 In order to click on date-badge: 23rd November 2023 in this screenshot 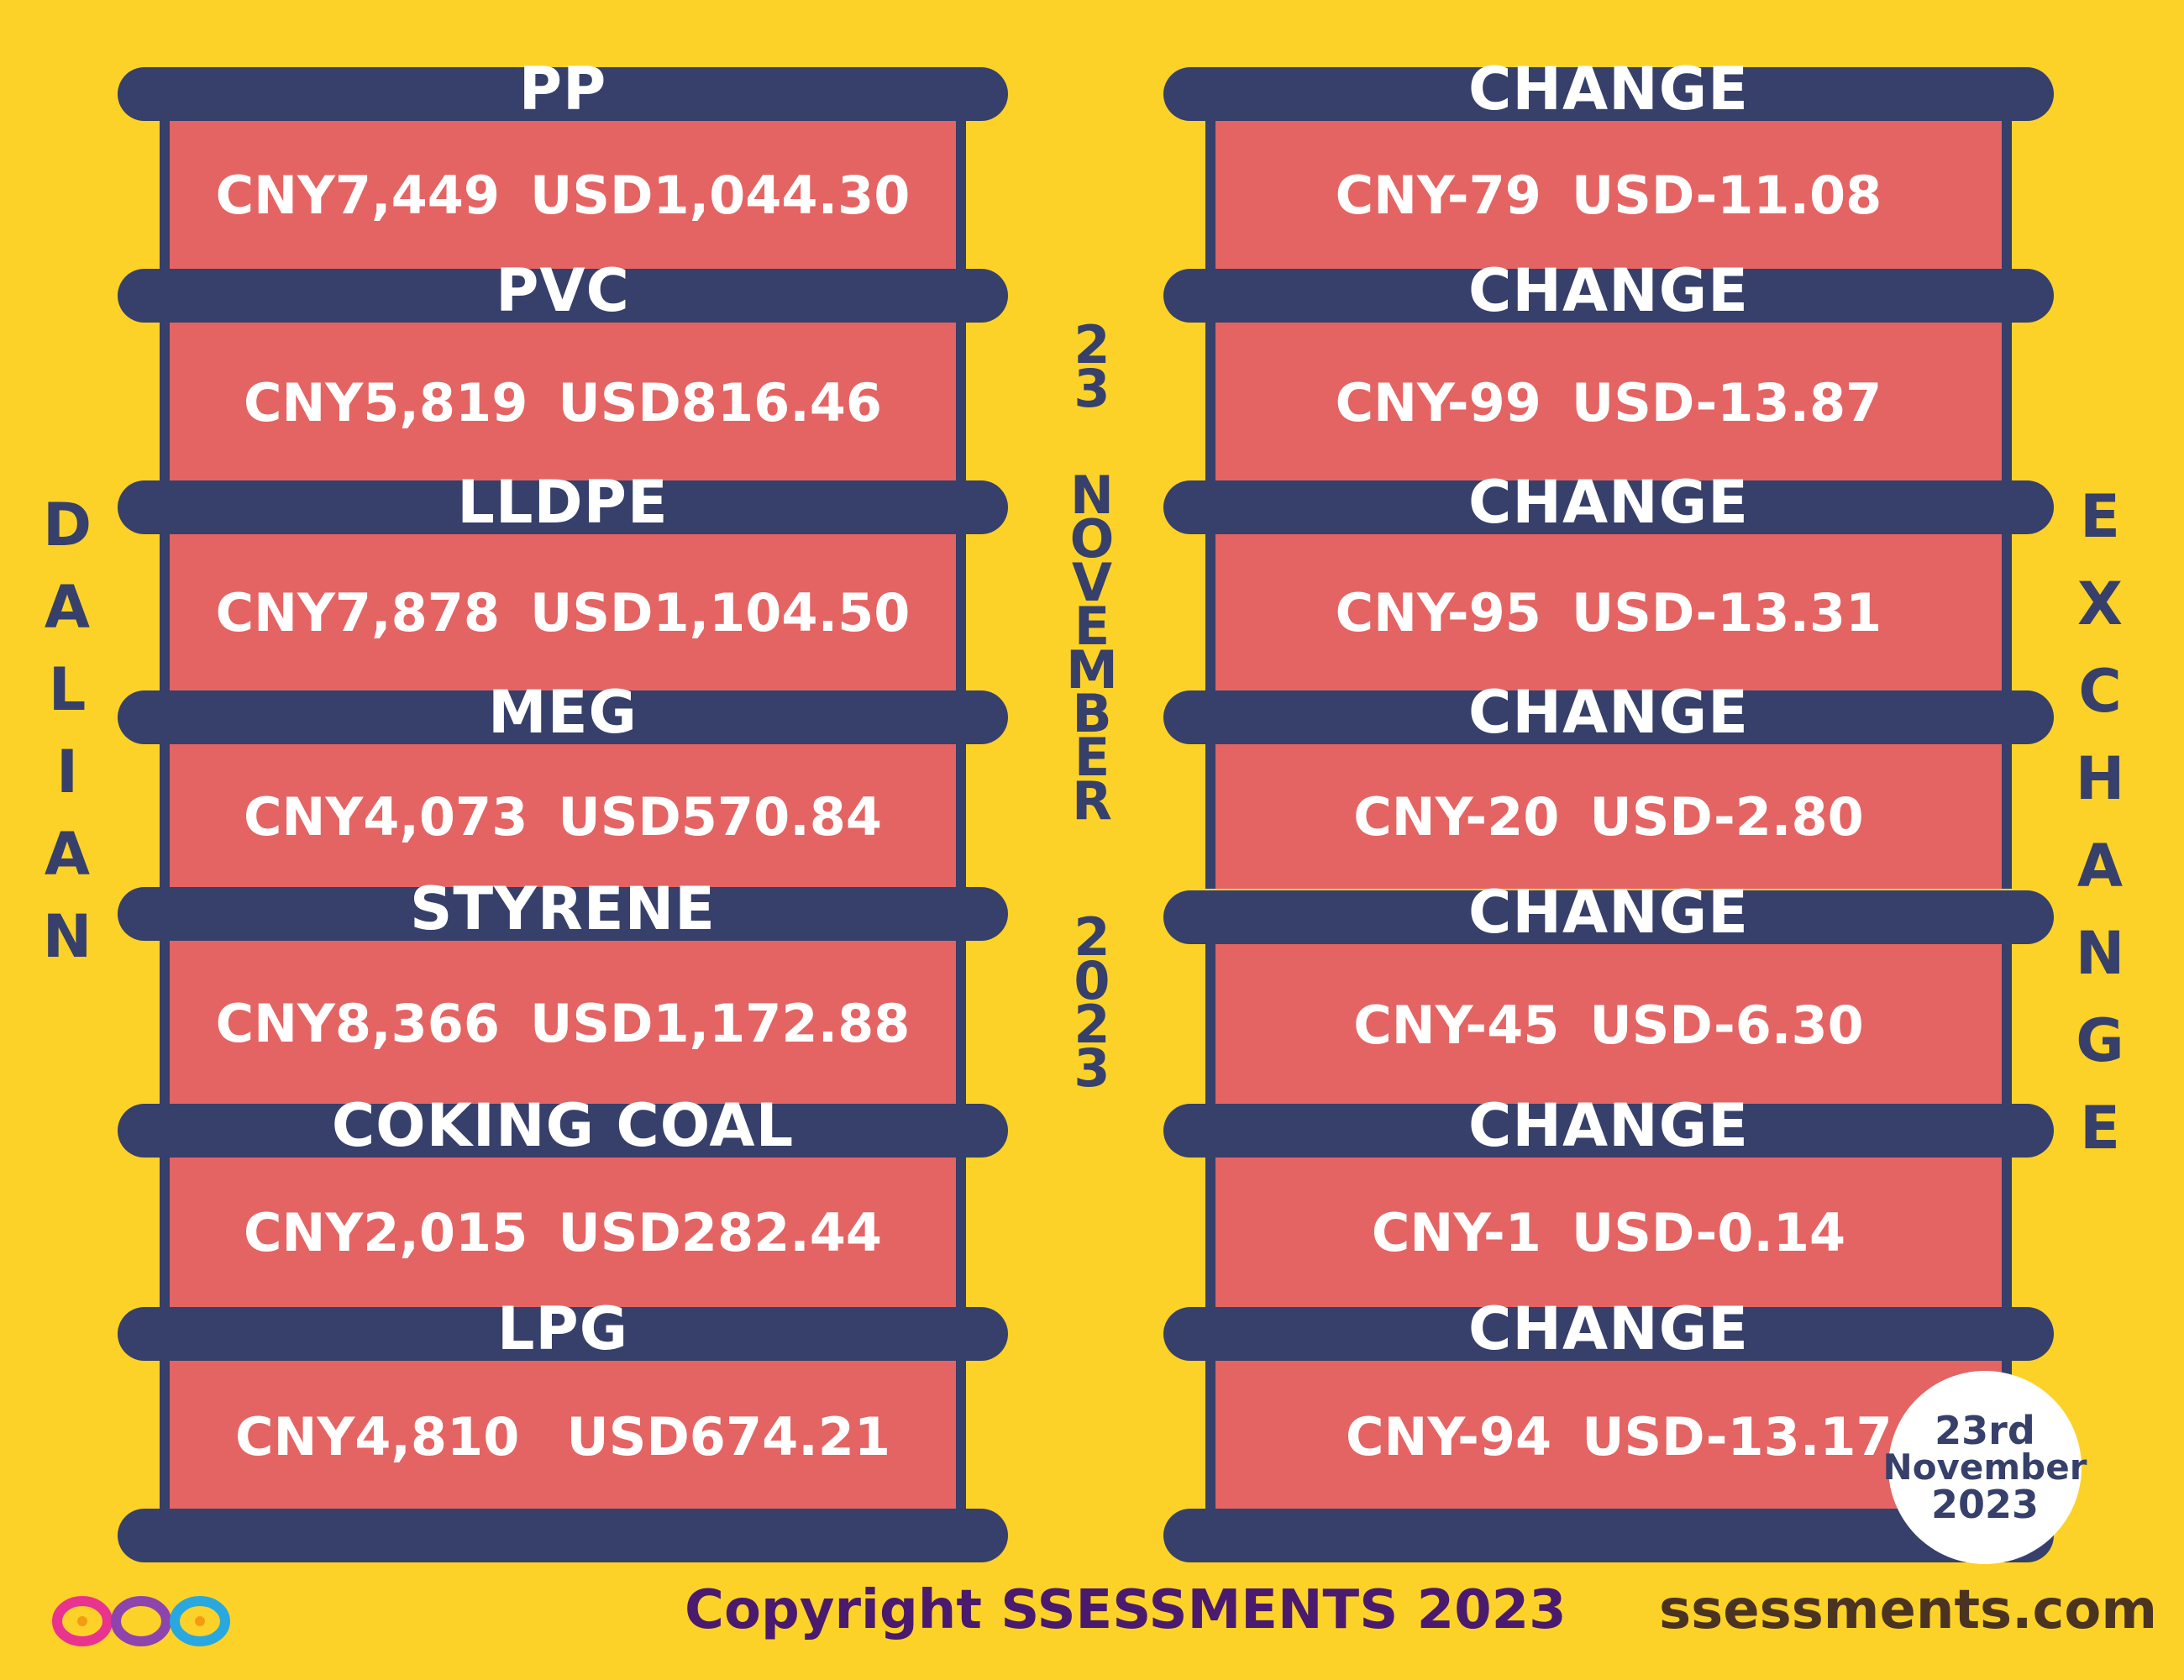, I will do `click(1985, 1467)`.